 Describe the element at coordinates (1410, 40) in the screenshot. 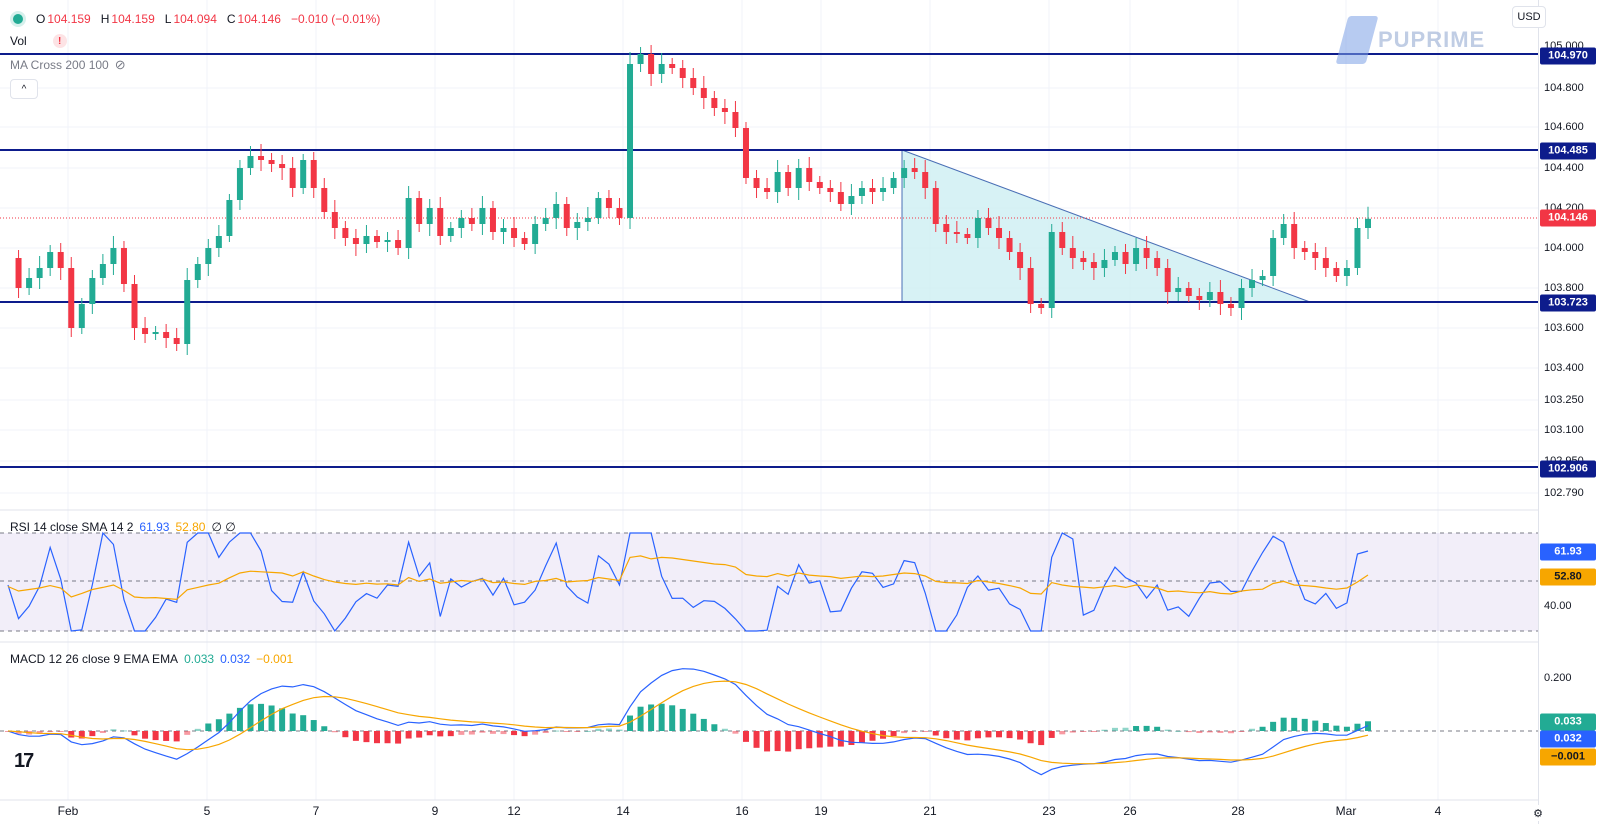

I see `brand-watermark: PUPRIME` at that location.